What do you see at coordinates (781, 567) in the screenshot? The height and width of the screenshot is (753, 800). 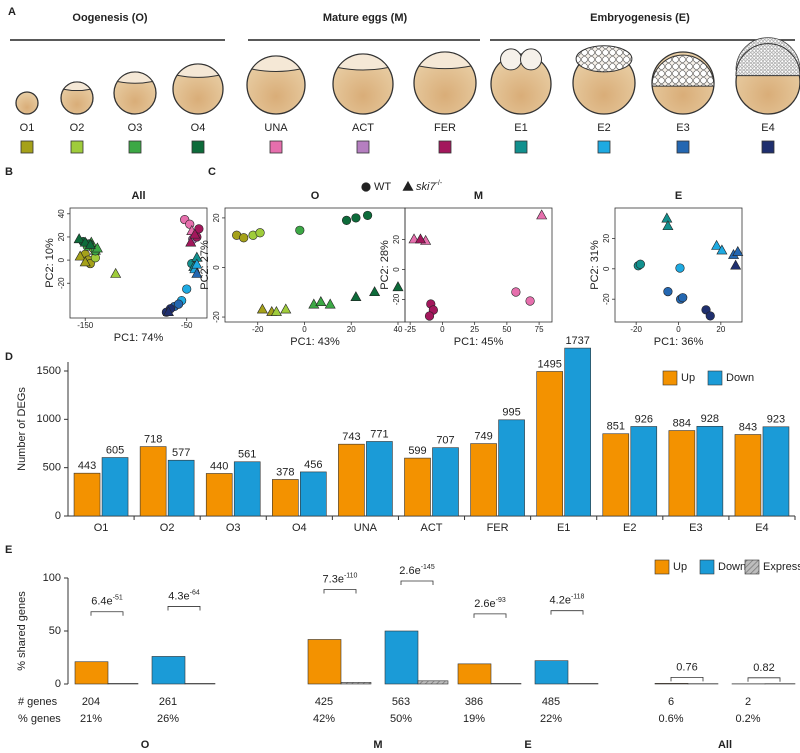 I see `legend-label: Expressed` at bounding box center [781, 567].